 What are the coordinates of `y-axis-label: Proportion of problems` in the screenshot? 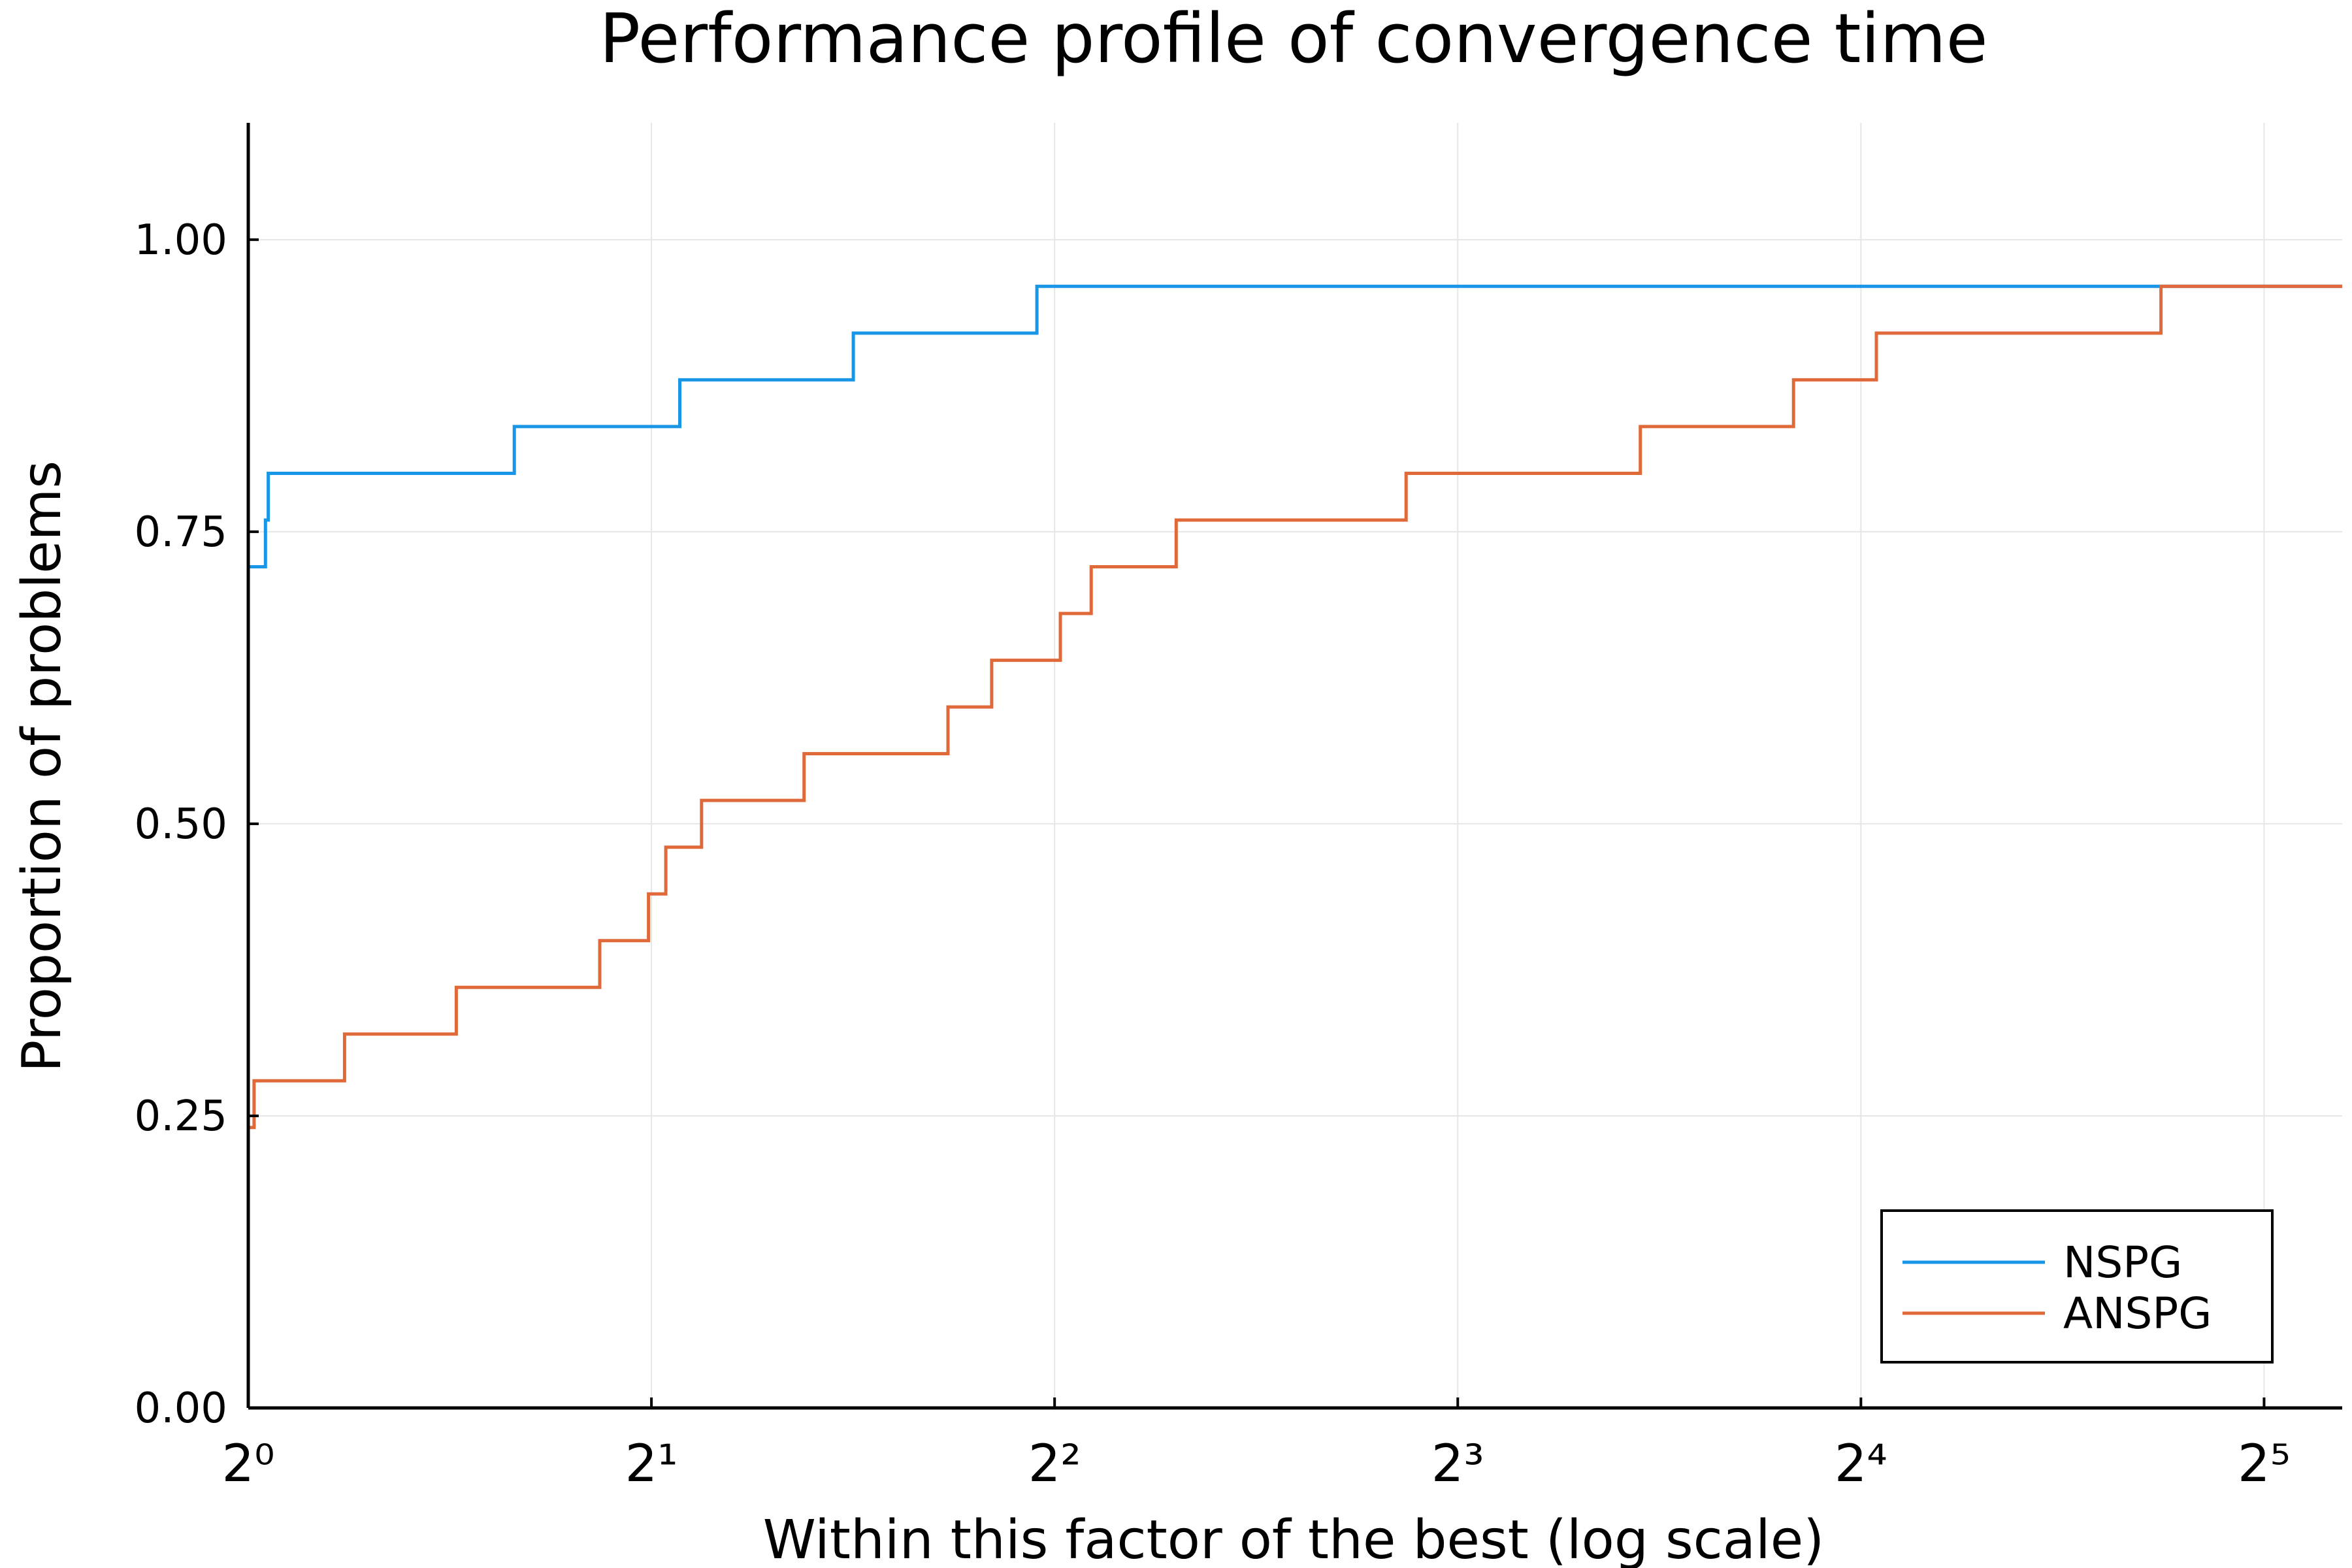 It's located at (42, 766).